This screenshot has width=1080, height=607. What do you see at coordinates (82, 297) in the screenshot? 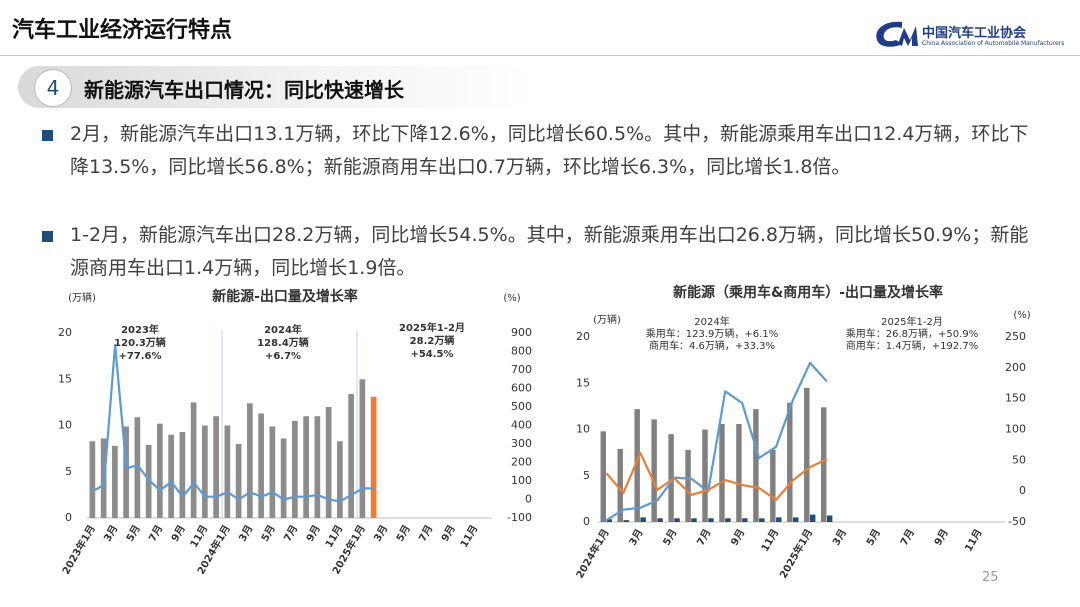
I see `y-unit: (万辆)` at bounding box center [82, 297].